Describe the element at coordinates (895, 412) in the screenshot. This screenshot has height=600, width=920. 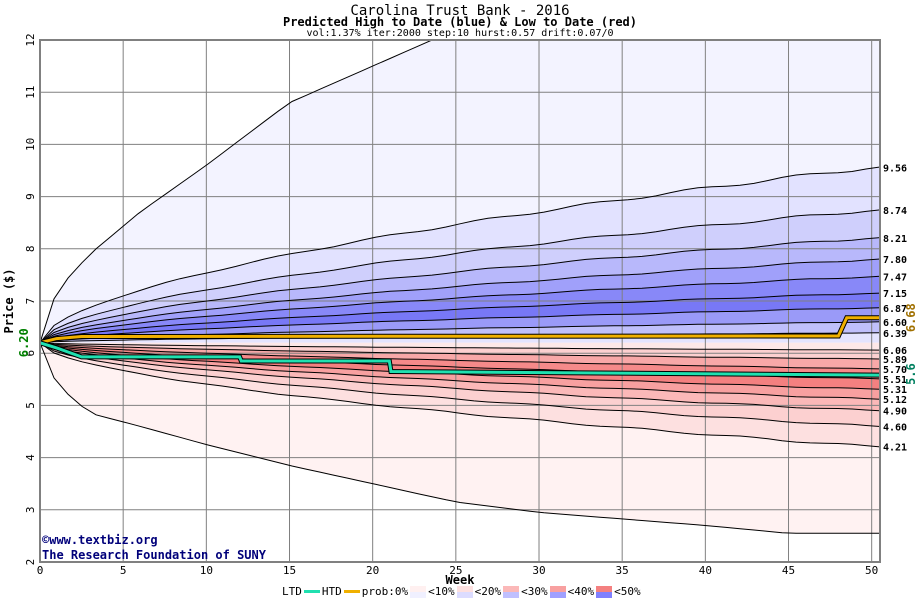
I see `quantile-end-label: 4.90` at that location.